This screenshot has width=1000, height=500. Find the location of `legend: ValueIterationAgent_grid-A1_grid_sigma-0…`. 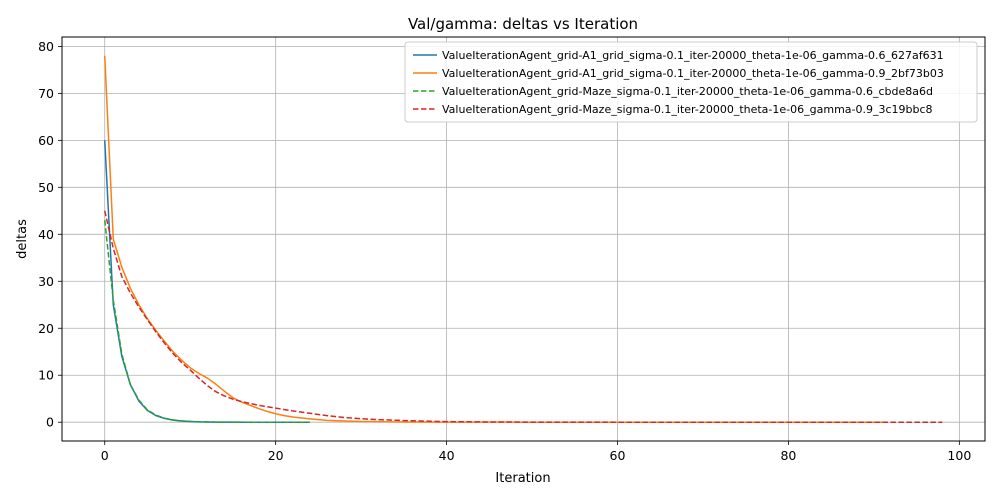

legend: ValueIterationAgent_grid-A1_grid_sigma-0… is located at coordinates (691, 82).